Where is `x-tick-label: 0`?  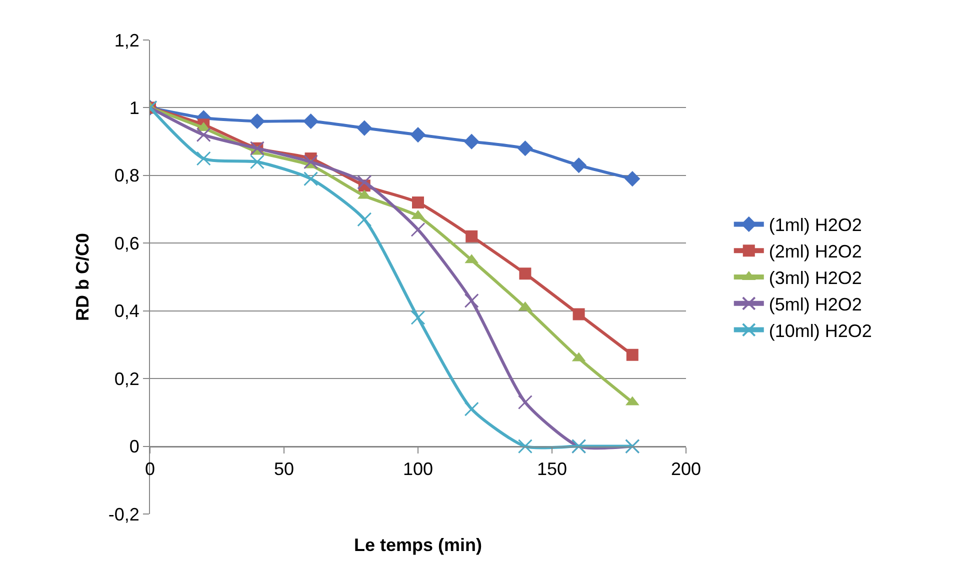 x-tick-label: 0 is located at coordinates (150, 468).